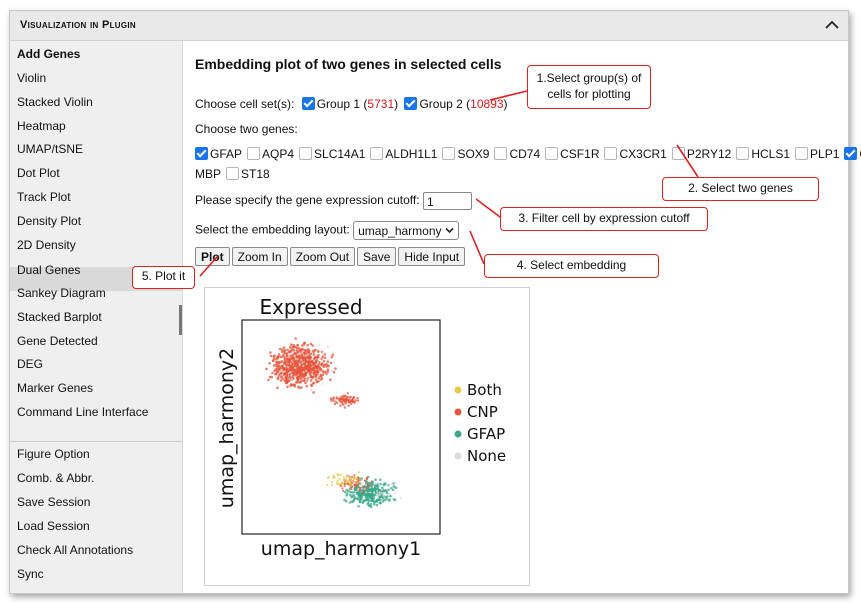 The width and height of the screenshot is (861, 604). What do you see at coordinates (377, 256) in the screenshot?
I see `save-button: Save` at bounding box center [377, 256].